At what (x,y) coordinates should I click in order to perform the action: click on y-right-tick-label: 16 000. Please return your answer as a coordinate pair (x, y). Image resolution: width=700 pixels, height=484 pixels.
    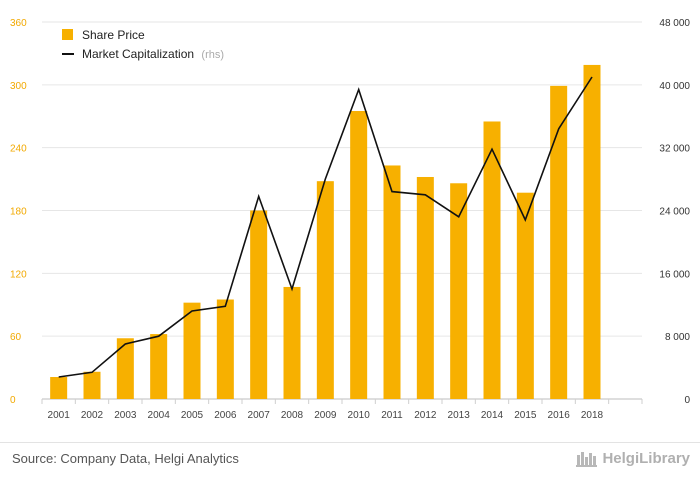
    Looking at the image, I should click on (674, 274).